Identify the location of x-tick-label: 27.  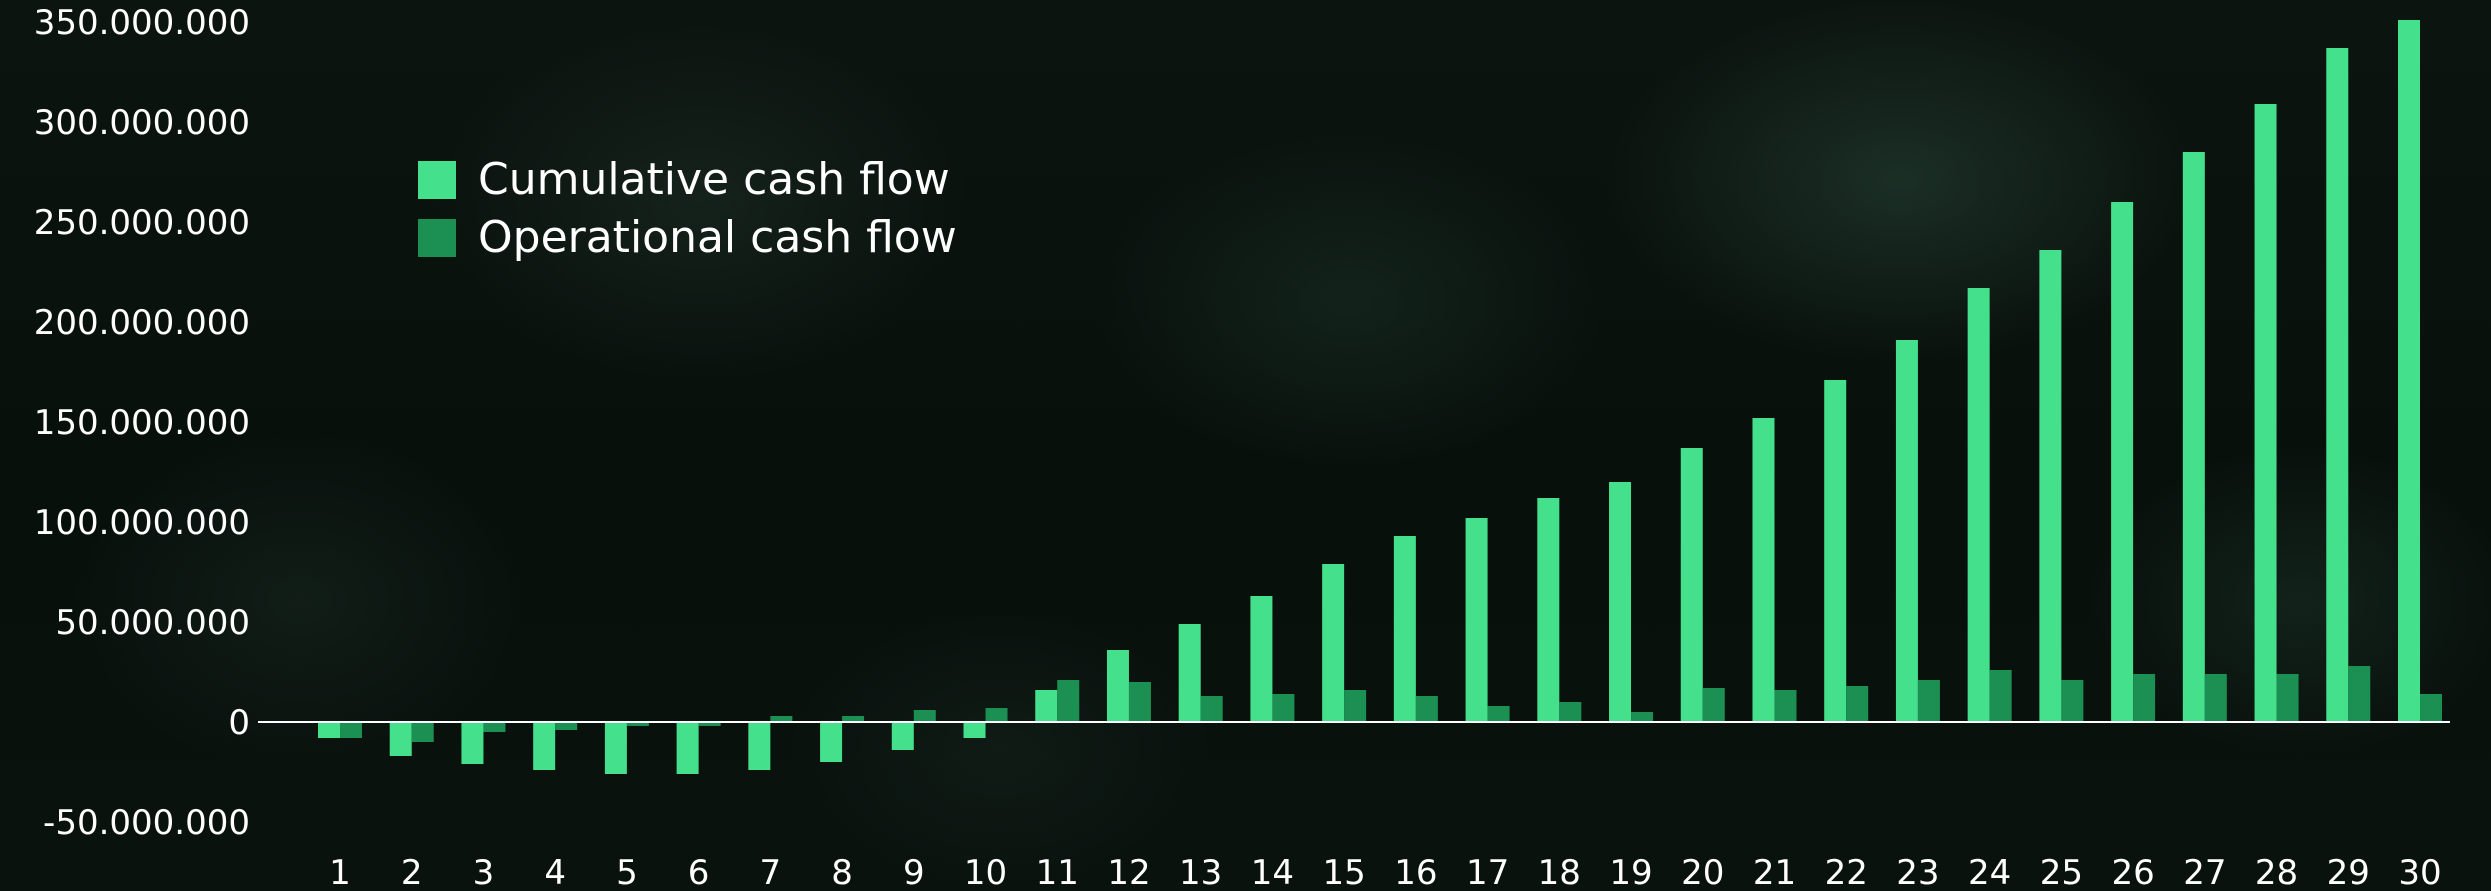
(2204, 872).